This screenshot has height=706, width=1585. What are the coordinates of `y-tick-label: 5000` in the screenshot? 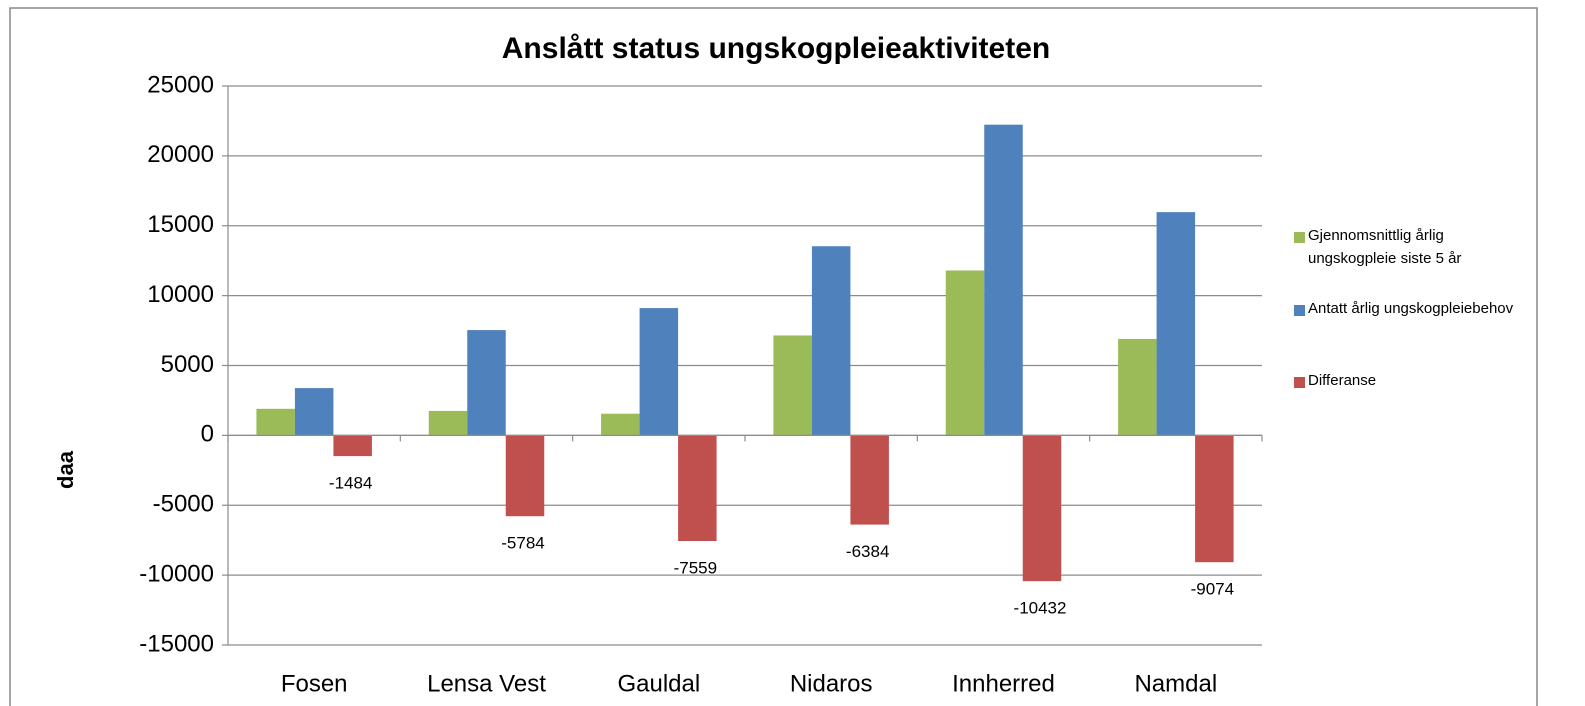 It's located at (187, 364).